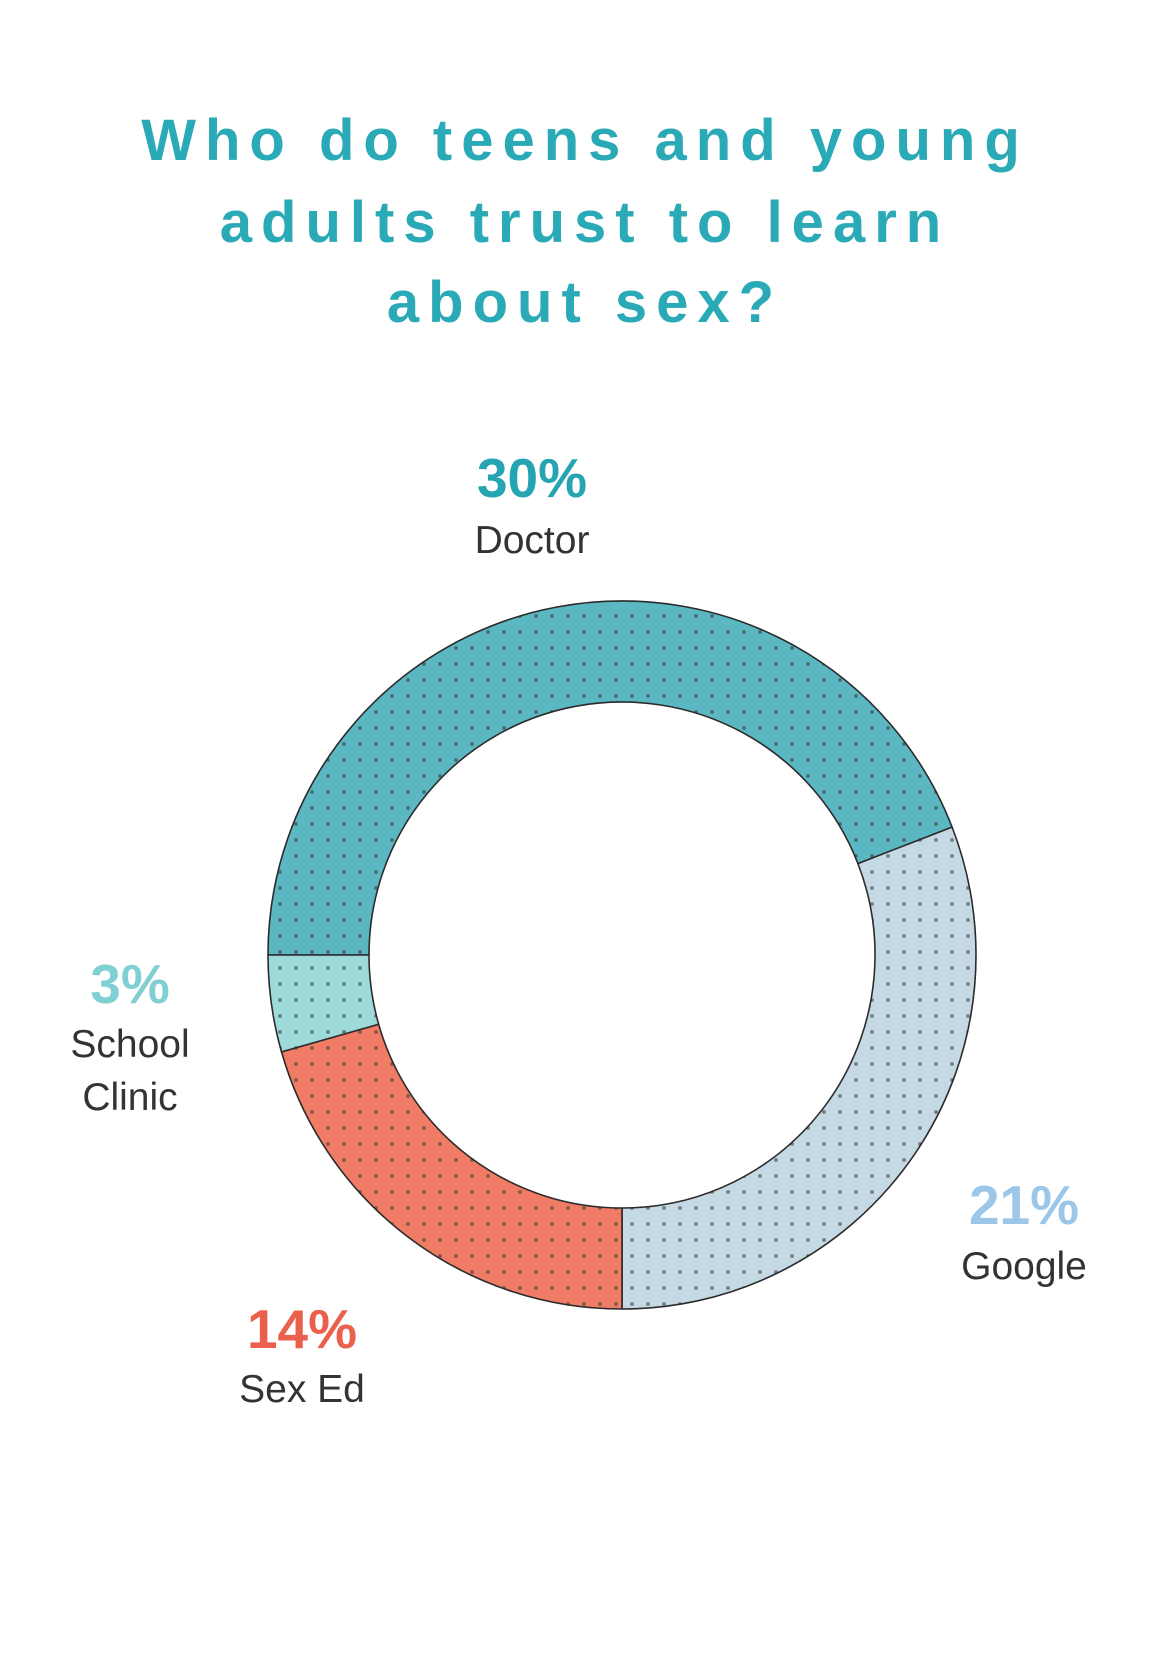  Describe the element at coordinates (585, 140) in the screenshot. I see `title-line-1: Who do teens and young` at that location.